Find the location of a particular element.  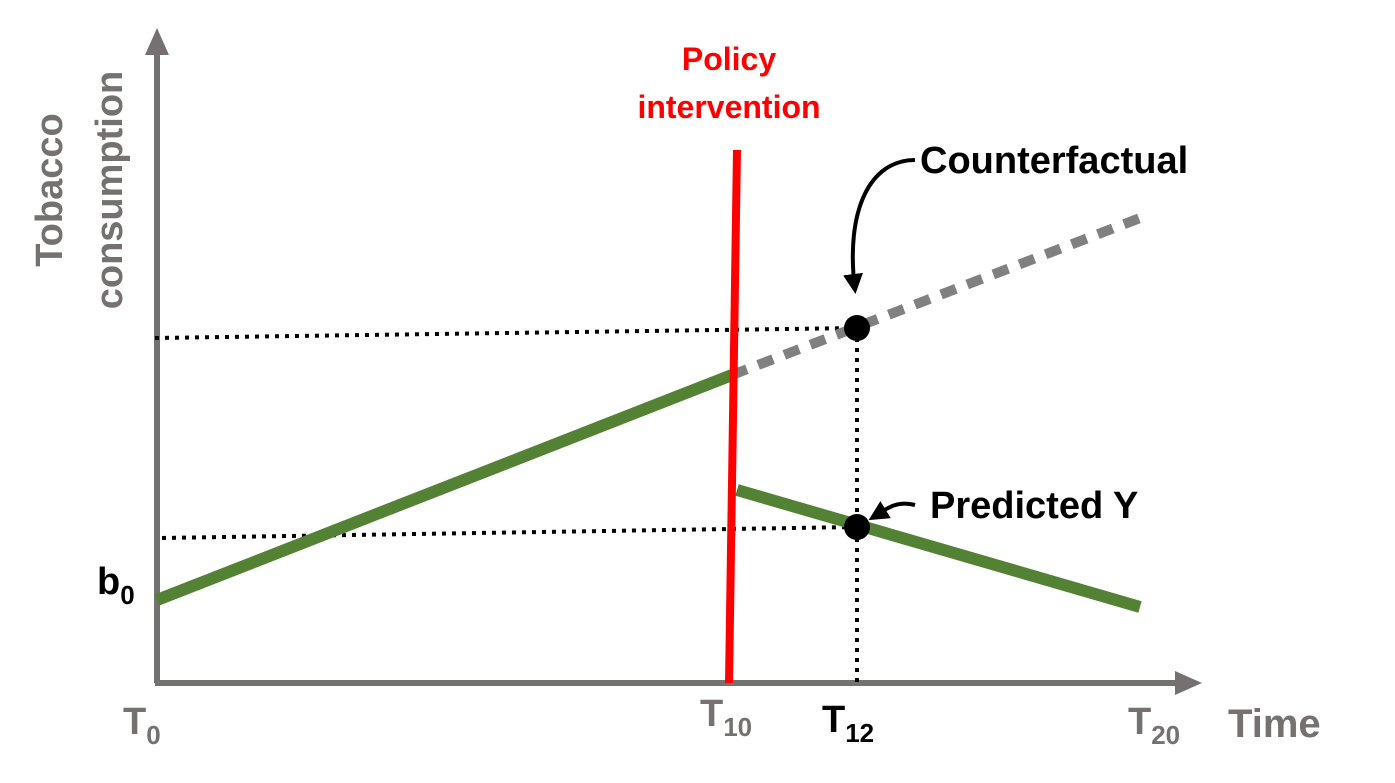

counterfactual-label: Counterfactual is located at coordinates (1054, 161).